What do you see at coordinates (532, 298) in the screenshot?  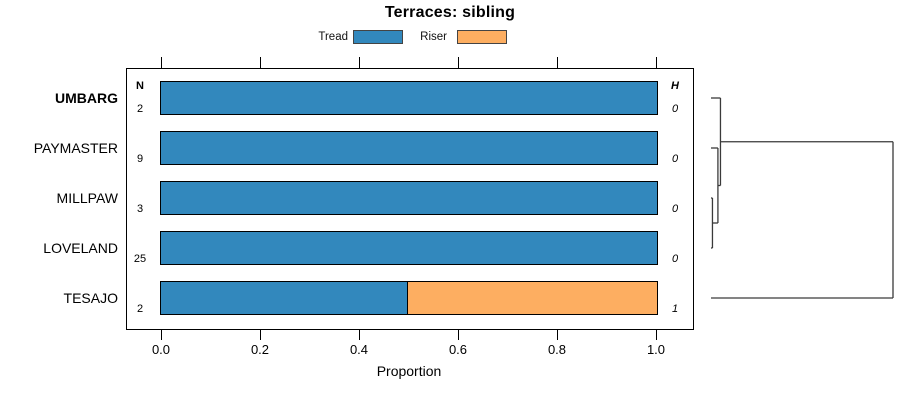 I see `bar-segment-riser-tesajo` at bounding box center [532, 298].